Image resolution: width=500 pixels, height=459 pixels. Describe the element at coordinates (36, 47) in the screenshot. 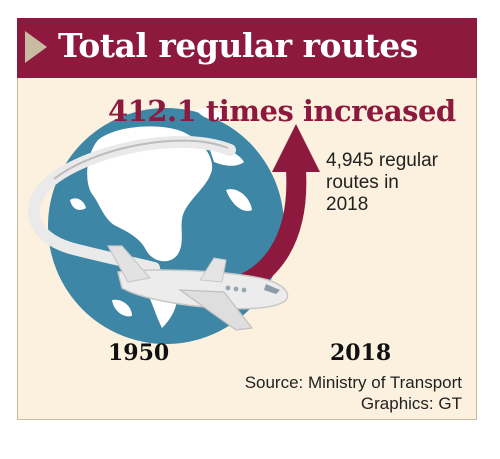

I see `banner-triangle-icon` at that location.